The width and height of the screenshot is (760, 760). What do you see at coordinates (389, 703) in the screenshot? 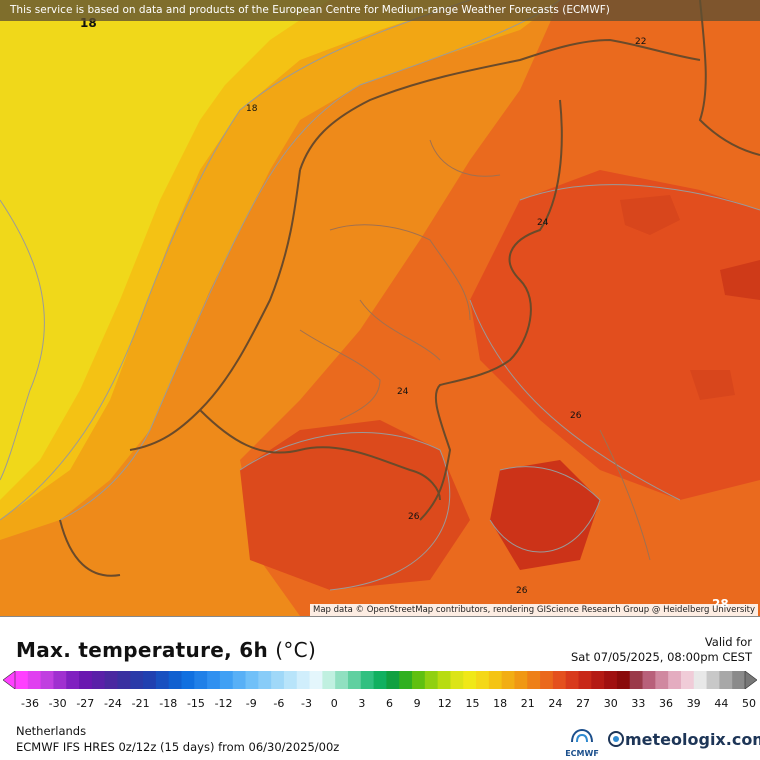
I see `color-scale-tick-label: 6` at bounding box center [389, 703].